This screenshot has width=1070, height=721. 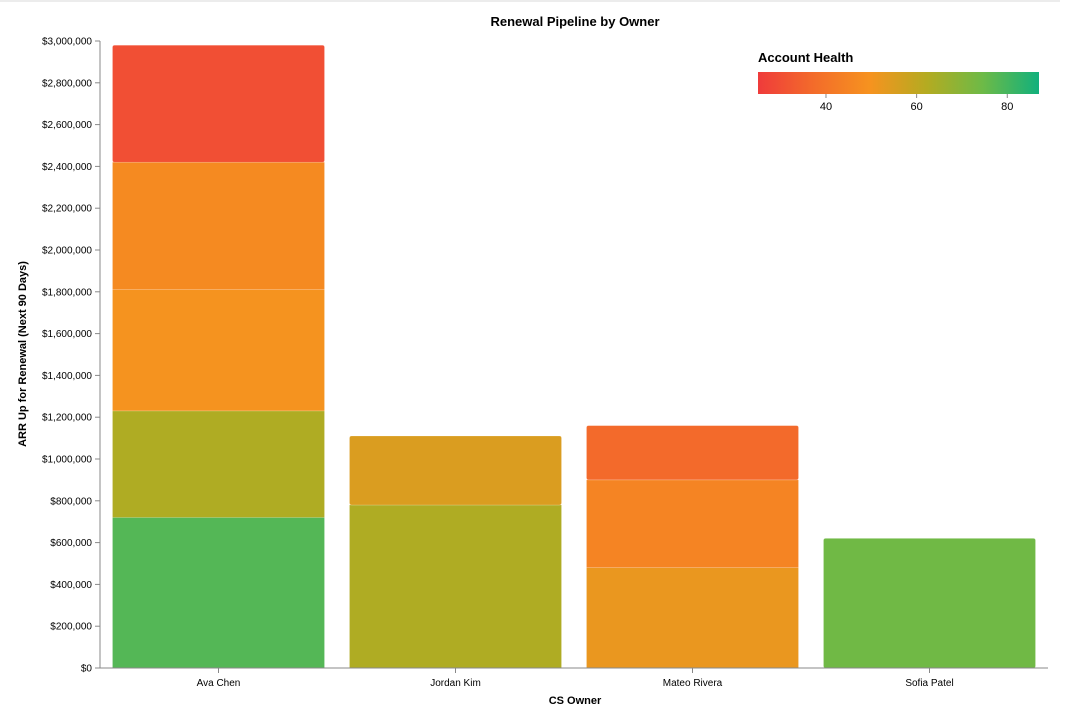 I want to click on y-tick-label: $2,600,000, so click(x=67, y=125).